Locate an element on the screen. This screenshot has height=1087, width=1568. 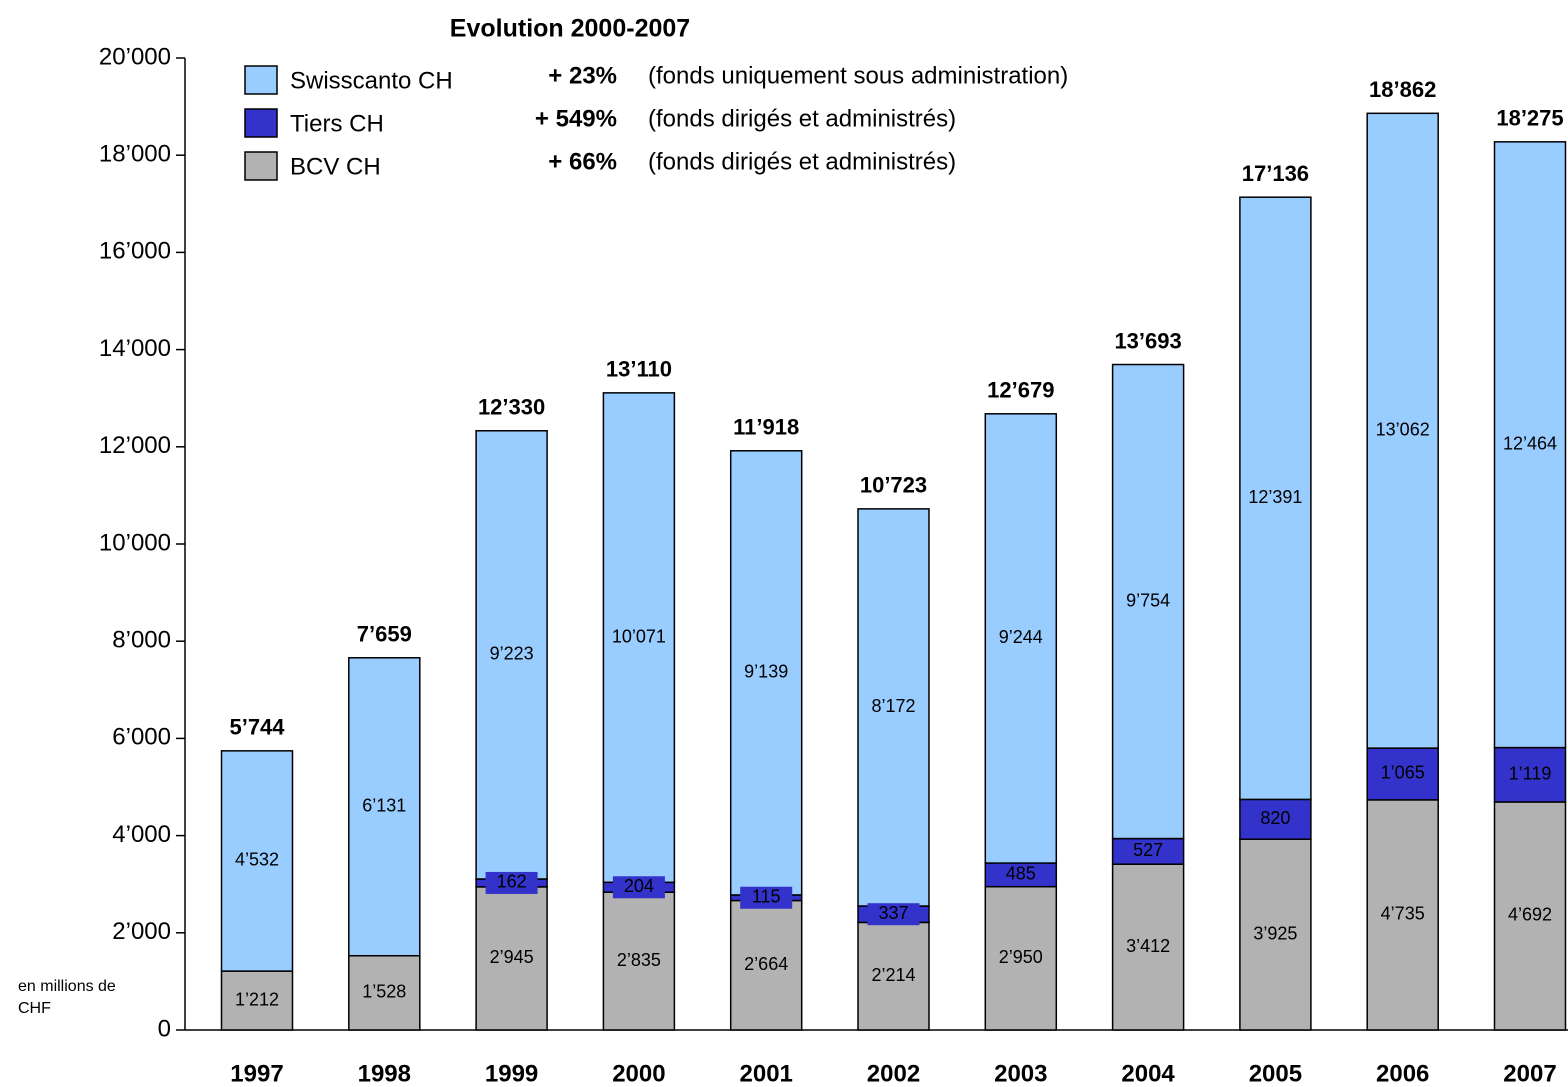
legend-change: + 549% is located at coordinates (576, 118).